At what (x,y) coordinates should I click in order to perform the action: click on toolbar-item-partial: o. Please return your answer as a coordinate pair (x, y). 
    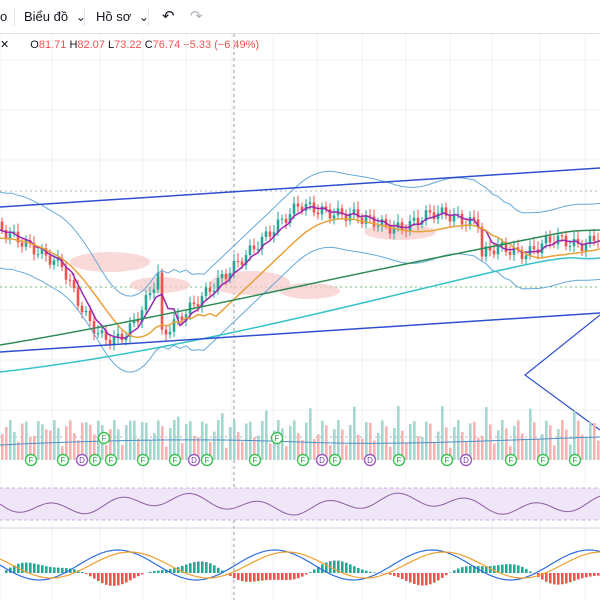
    Looking at the image, I should click on (4, 16).